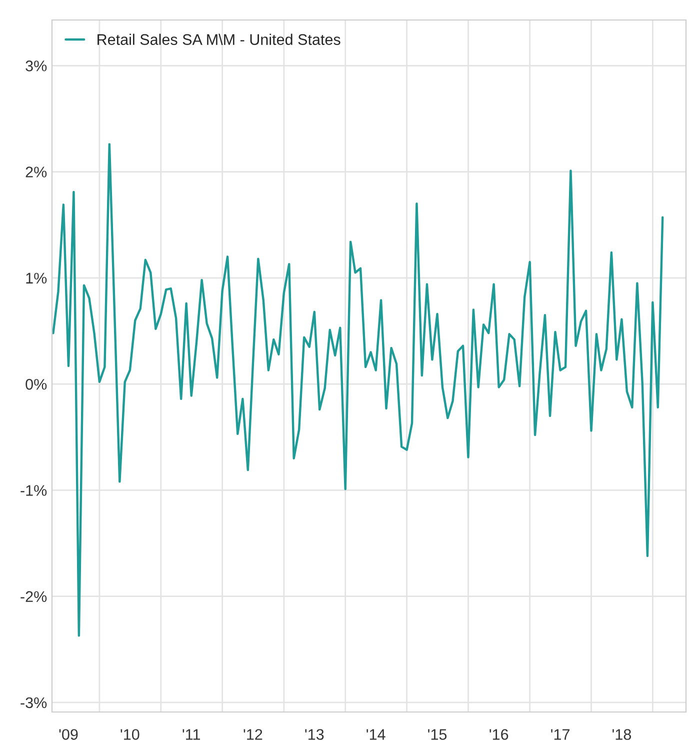  Describe the element at coordinates (314, 734) in the screenshot. I see `x-tick-label: '13` at that location.